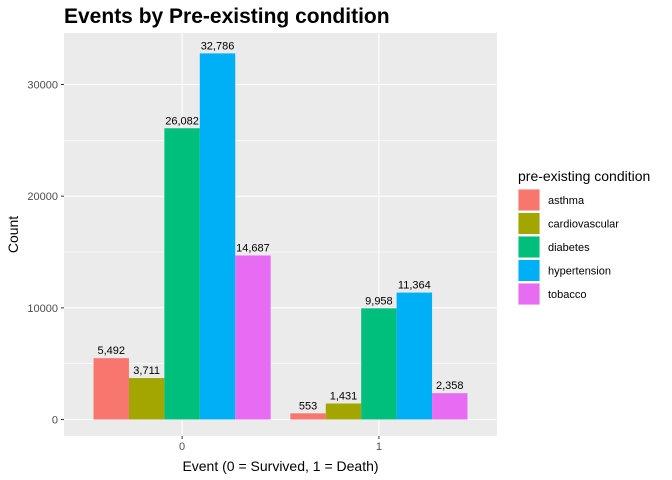 This screenshot has width=672, height=480. Describe the element at coordinates (379, 301) in the screenshot. I see `data-label-diabetes-1: 9,958` at that location.